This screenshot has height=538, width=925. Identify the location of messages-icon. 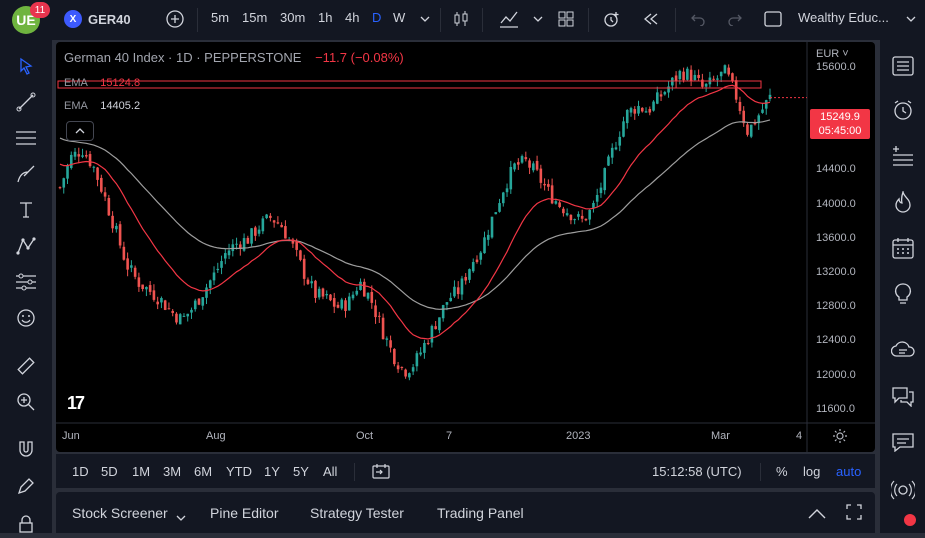
(903, 396).